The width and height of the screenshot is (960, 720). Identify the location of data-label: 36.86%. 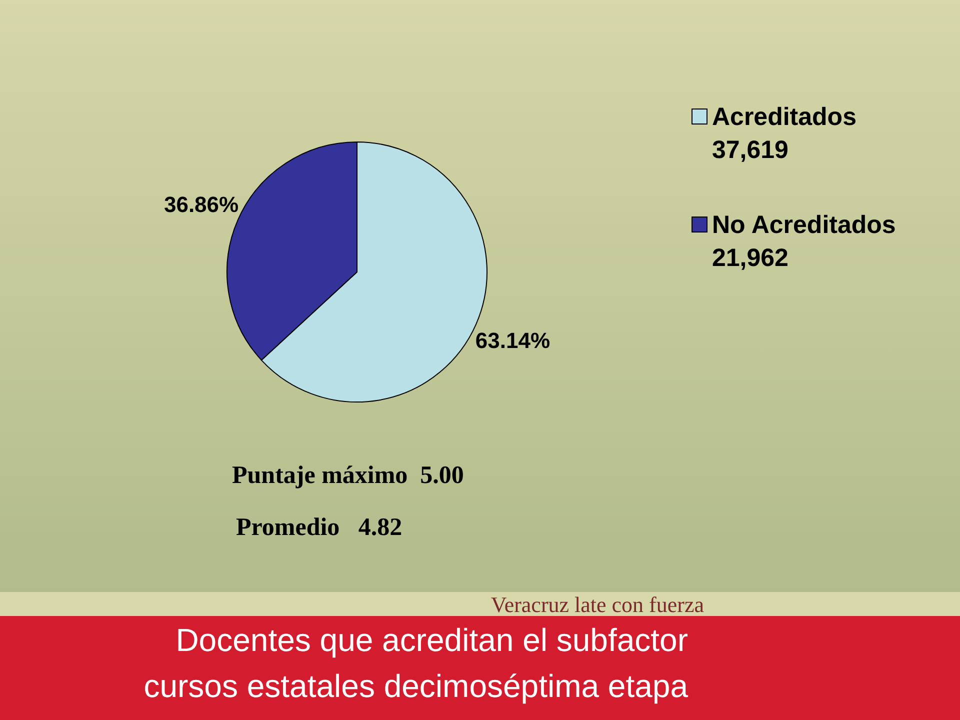
(201, 204).